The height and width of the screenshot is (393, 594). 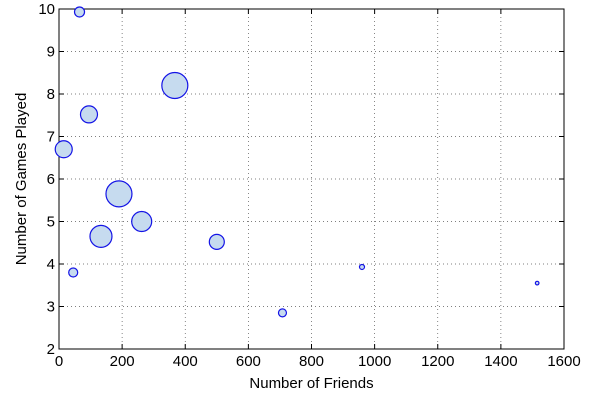 What do you see at coordinates (311, 361) in the screenshot?
I see `x-tick-label: 800` at bounding box center [311, 361].